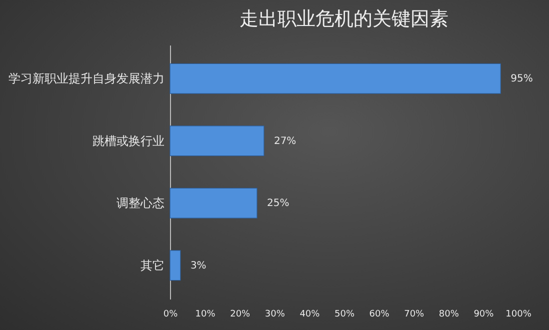 The height and width of the screenshot is (330, 549). Describe the element at coordinates (240, 315) in the screenshot. I see `x-tick-label: 20%` at that location.